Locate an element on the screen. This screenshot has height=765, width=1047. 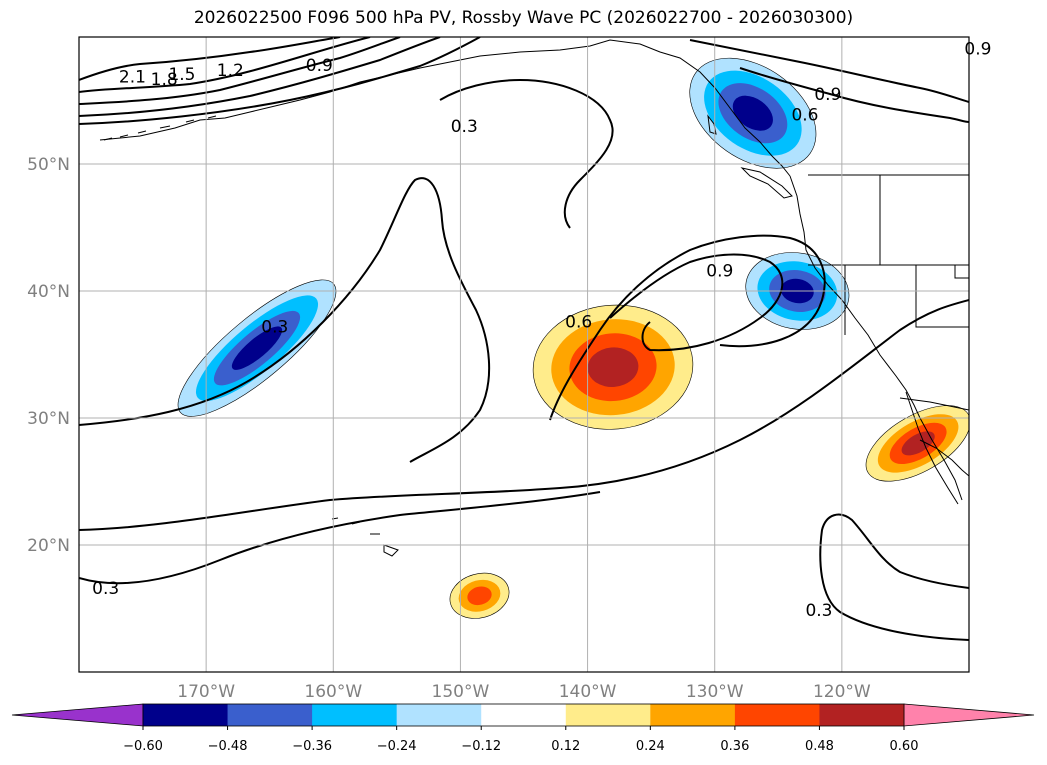
colorbar-extend-low is located at coordinates (77, 715).